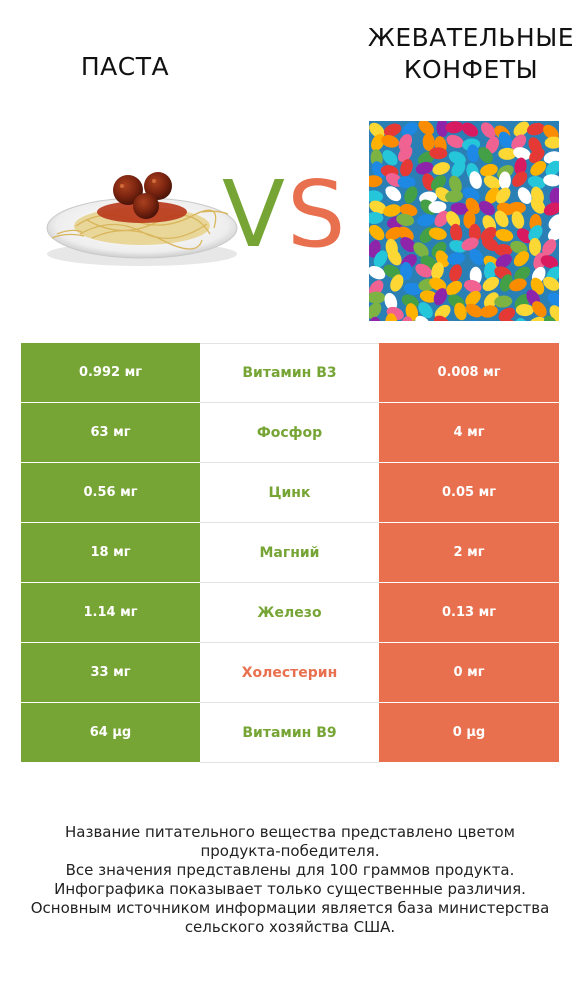 The height and width of the screenshot is (994, 580). Describe the element at coordinates (125, 66) in the screenshot. I see `left-product-title: ПАСТА` at that location.